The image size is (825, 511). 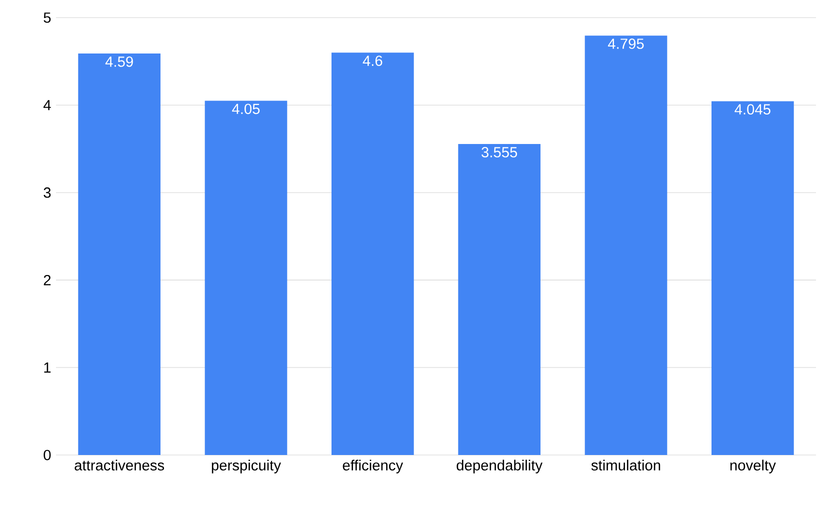 I want to click on x-tick-label: perspicuity, so click(x=247, y=467).